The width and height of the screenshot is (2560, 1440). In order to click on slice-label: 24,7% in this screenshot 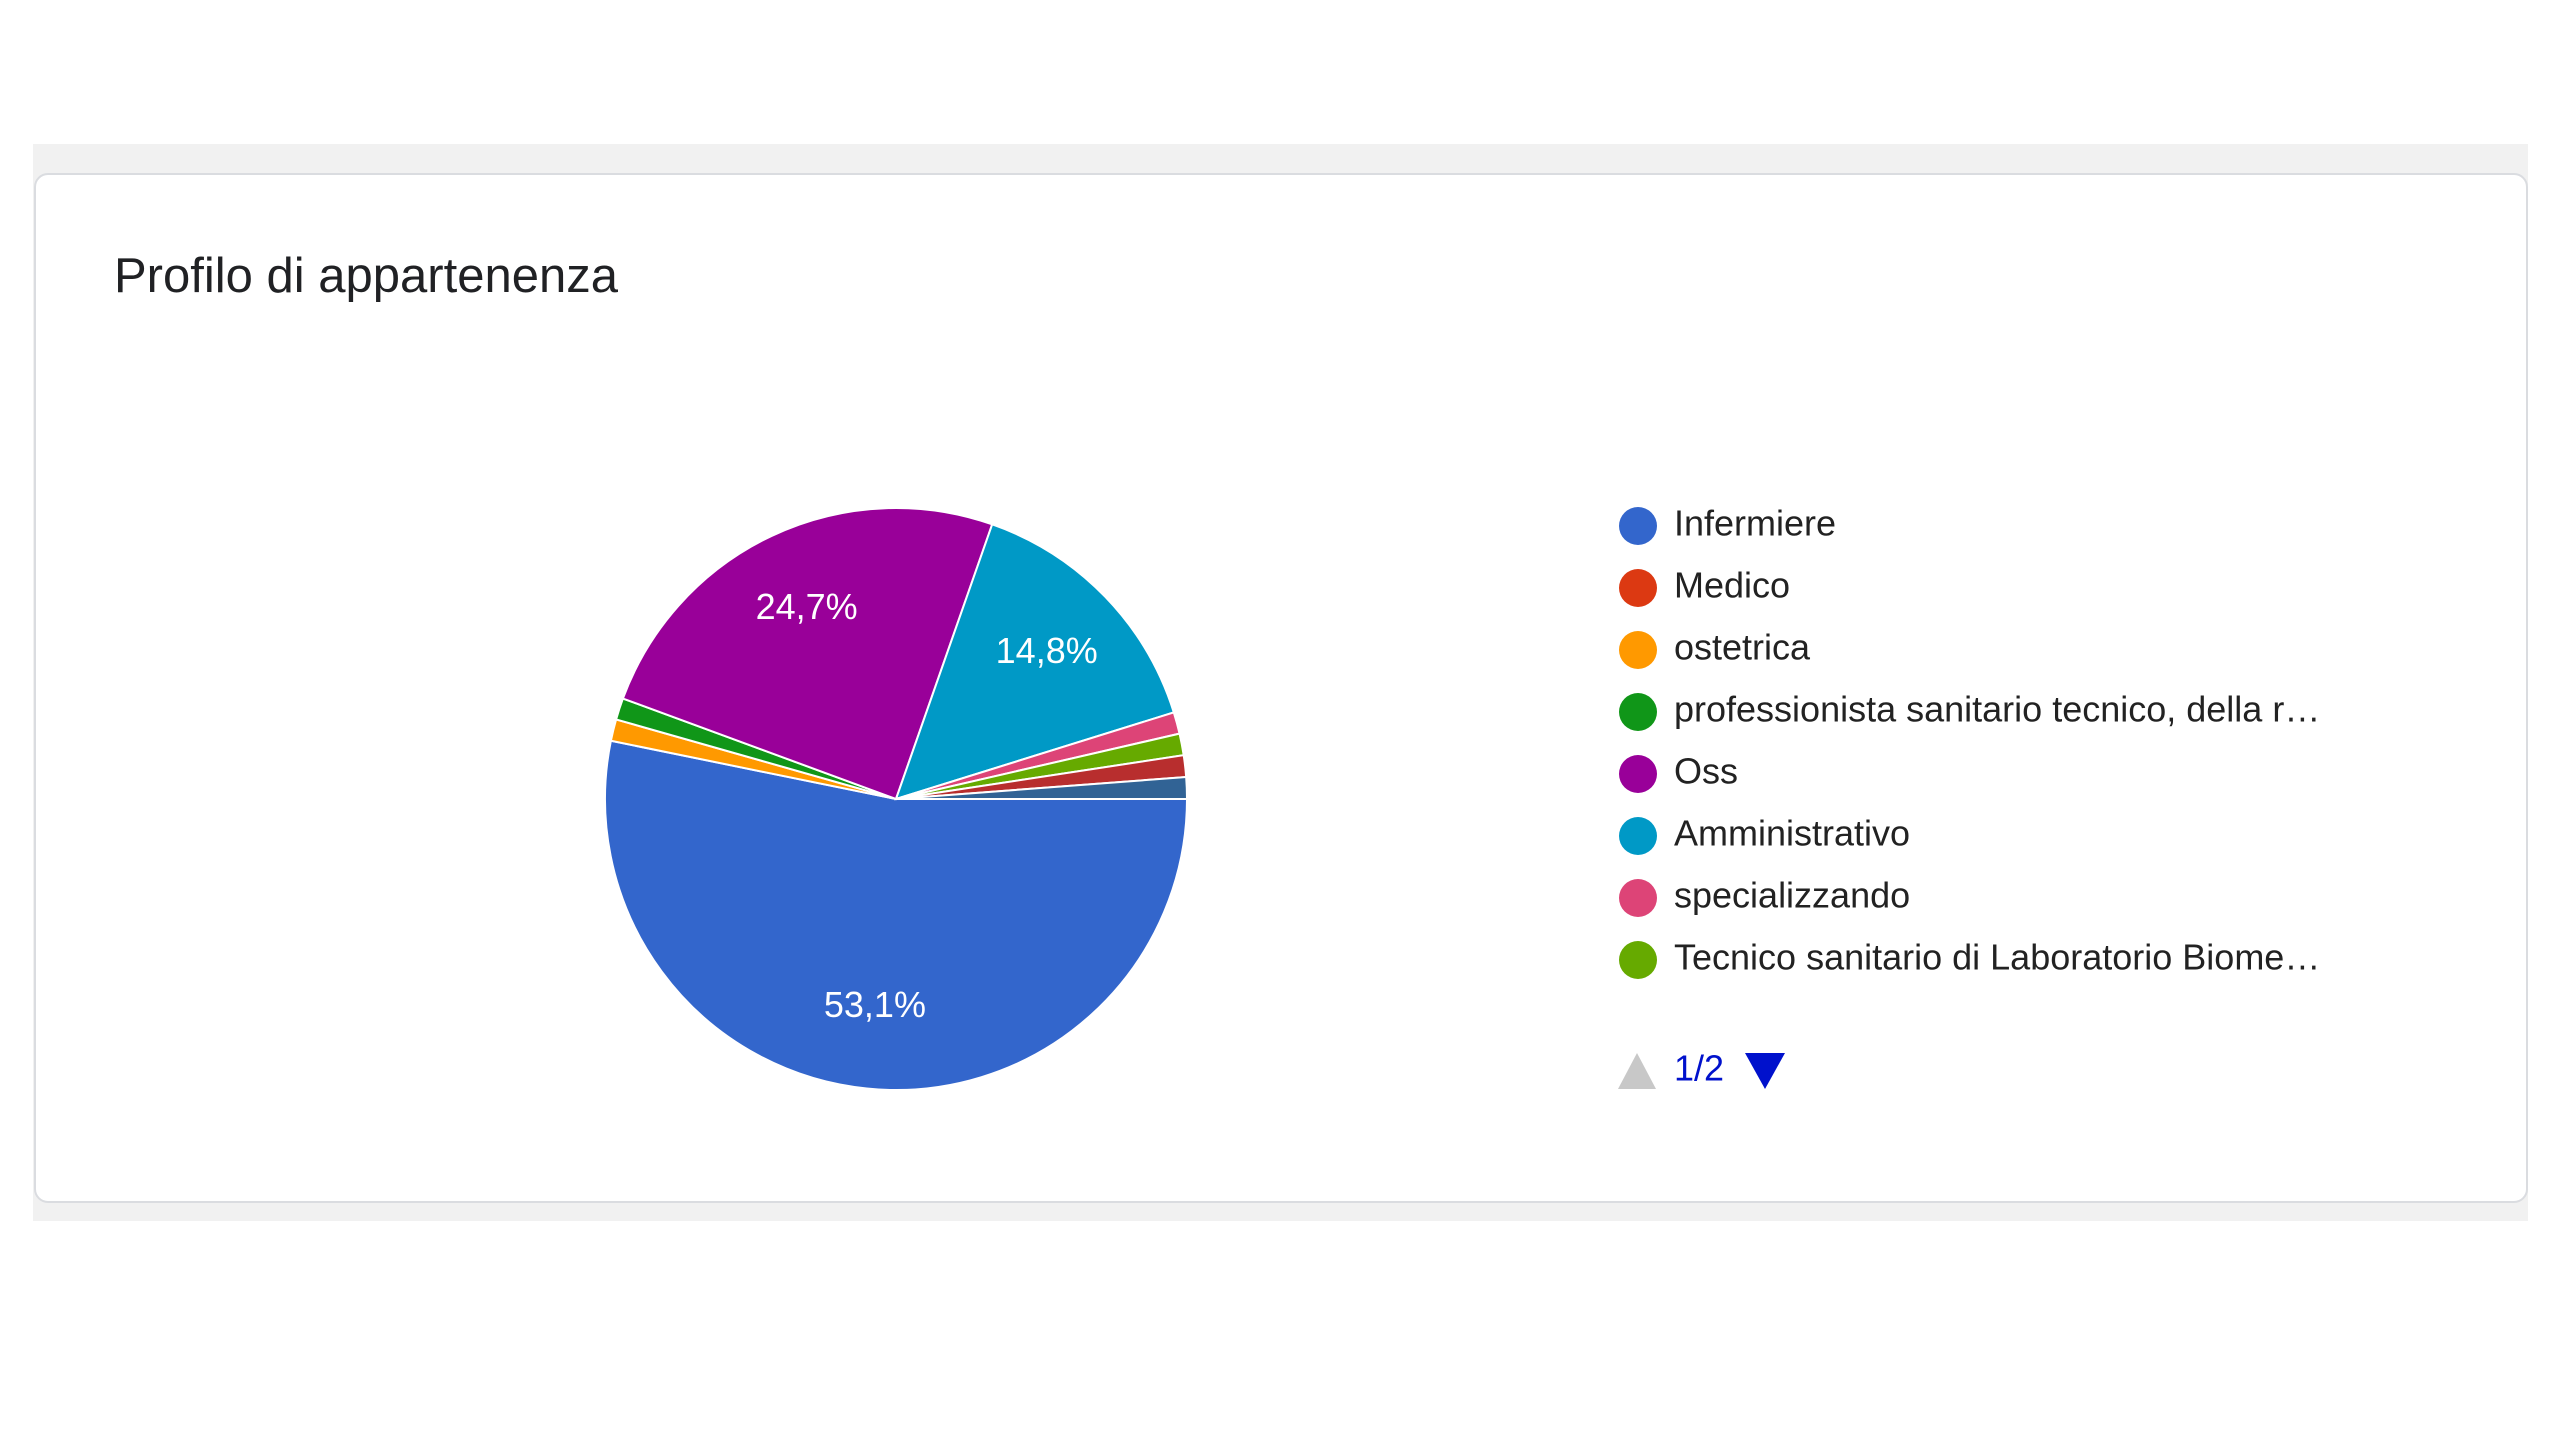, I will do `click(807, 606)`.